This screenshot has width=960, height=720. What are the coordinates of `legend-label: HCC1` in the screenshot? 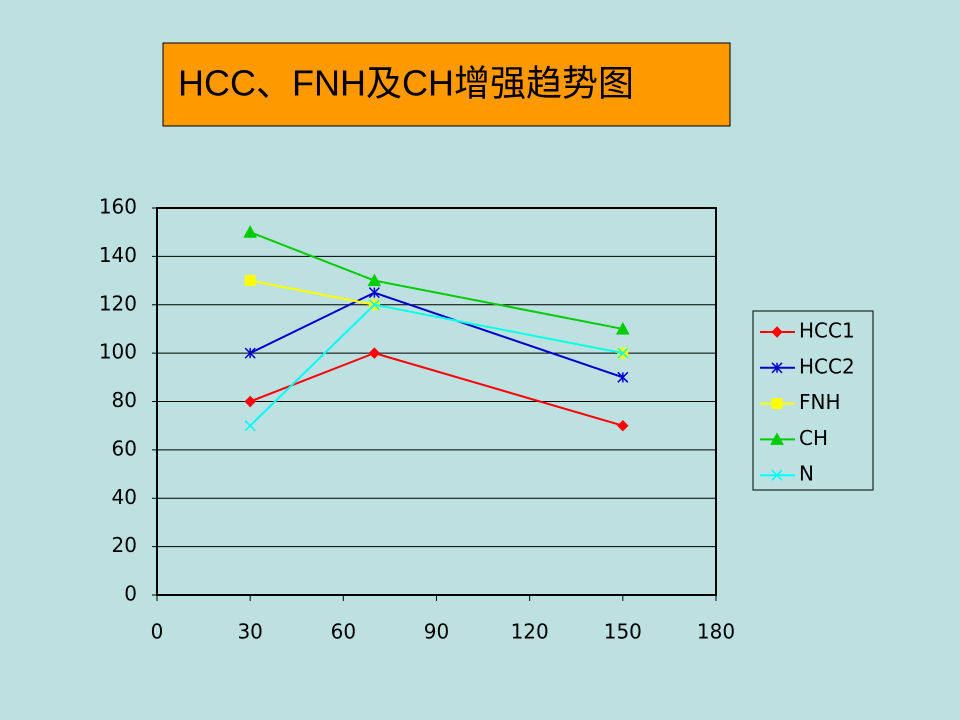 It's located at (827, 331).